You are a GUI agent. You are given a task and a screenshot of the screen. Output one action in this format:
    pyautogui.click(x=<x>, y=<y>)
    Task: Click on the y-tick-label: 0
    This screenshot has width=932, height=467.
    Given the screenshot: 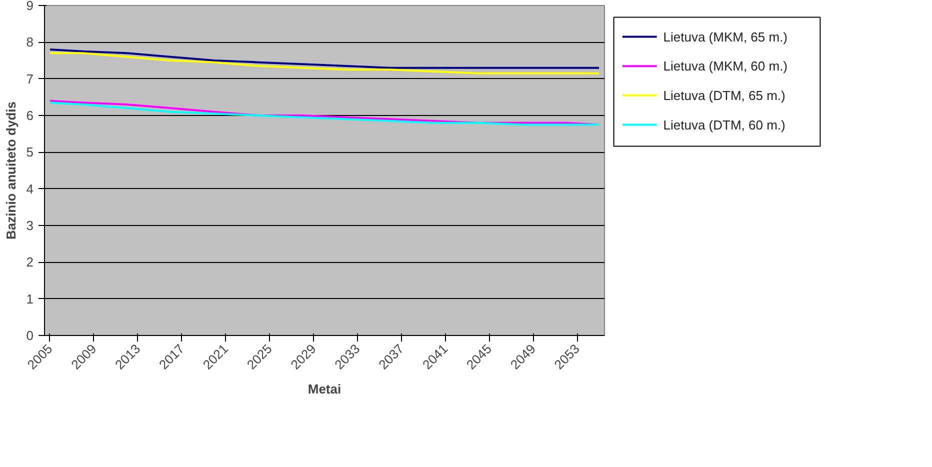 What is the action you would take?
    pyautogui.click(x=30, y=335)
    